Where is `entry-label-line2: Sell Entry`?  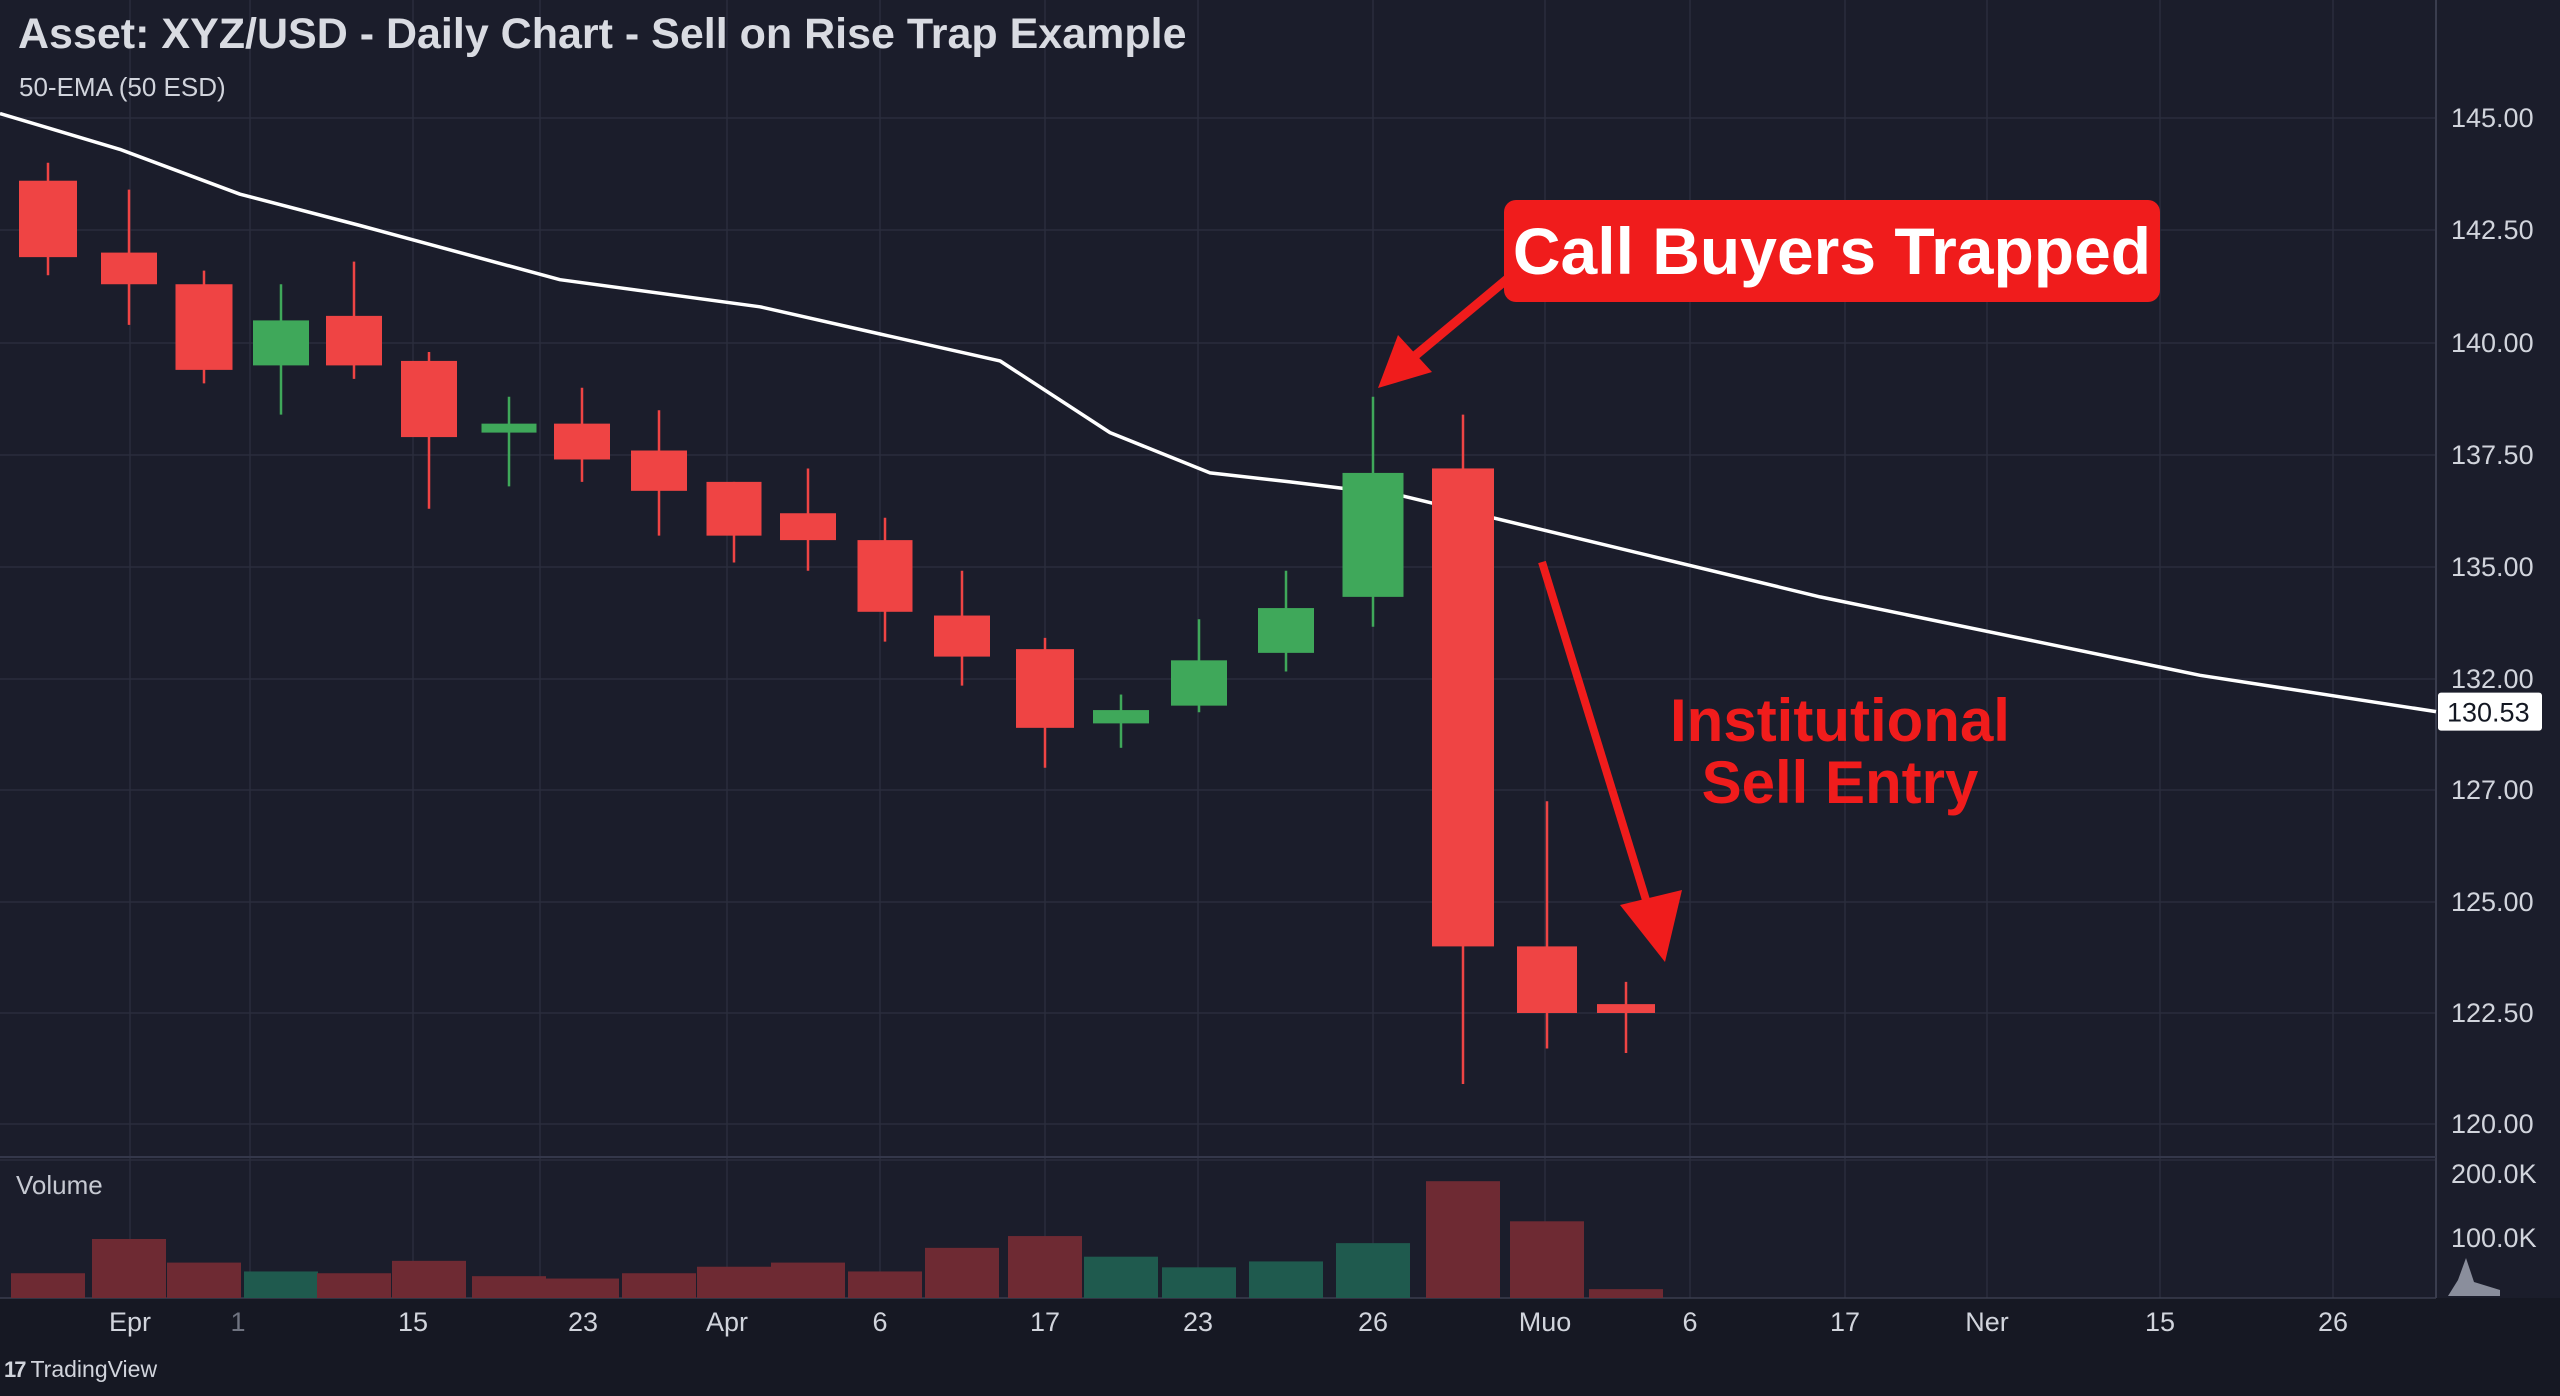
entry-label-line2: Sell Entry is located at coordinates (1840, 782).